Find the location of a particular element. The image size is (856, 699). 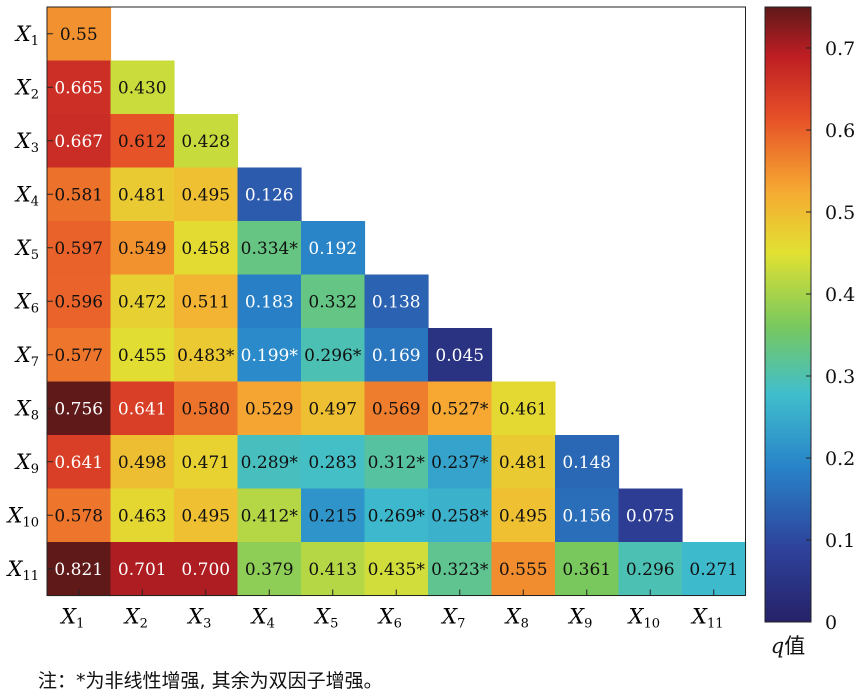

x-tick-label: X1 is located at coordinates (71, 618).